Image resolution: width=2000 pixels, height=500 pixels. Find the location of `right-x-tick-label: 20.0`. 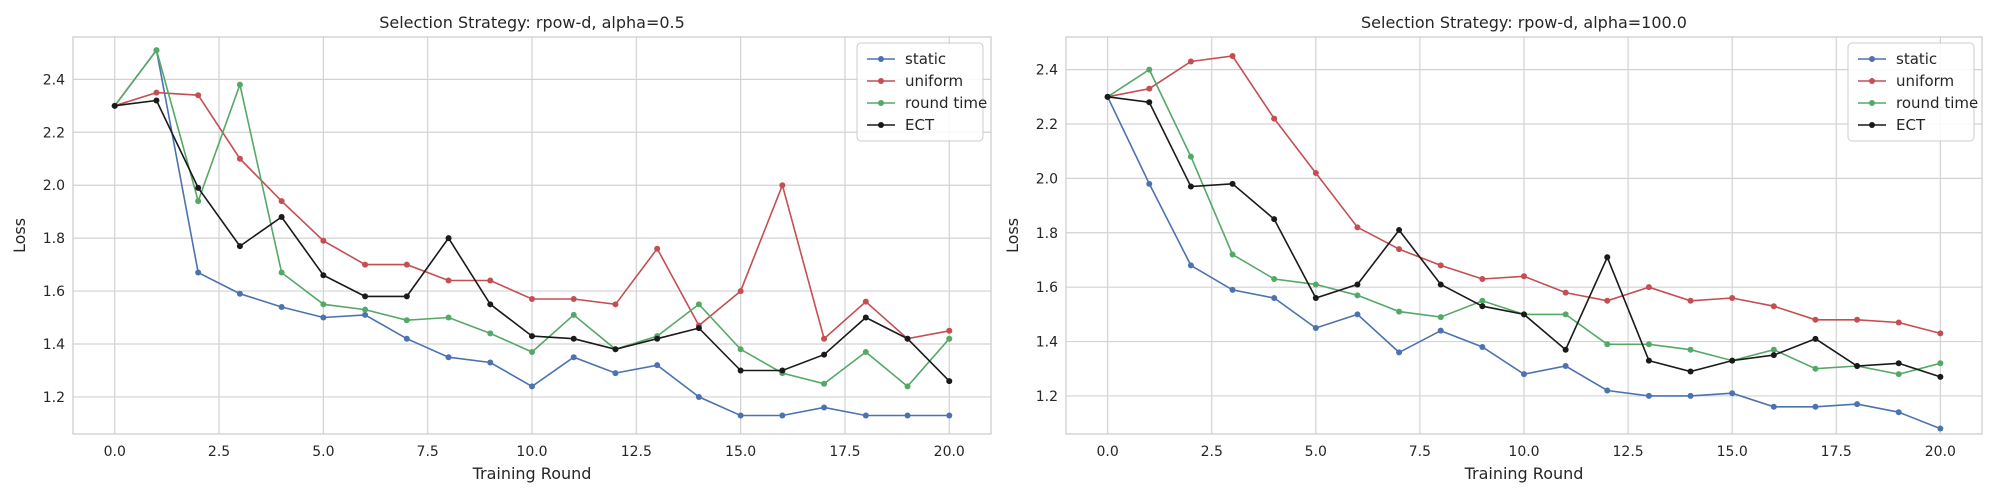

right-x-tick-label: 20.0 is located at coordinates (1940, 452).